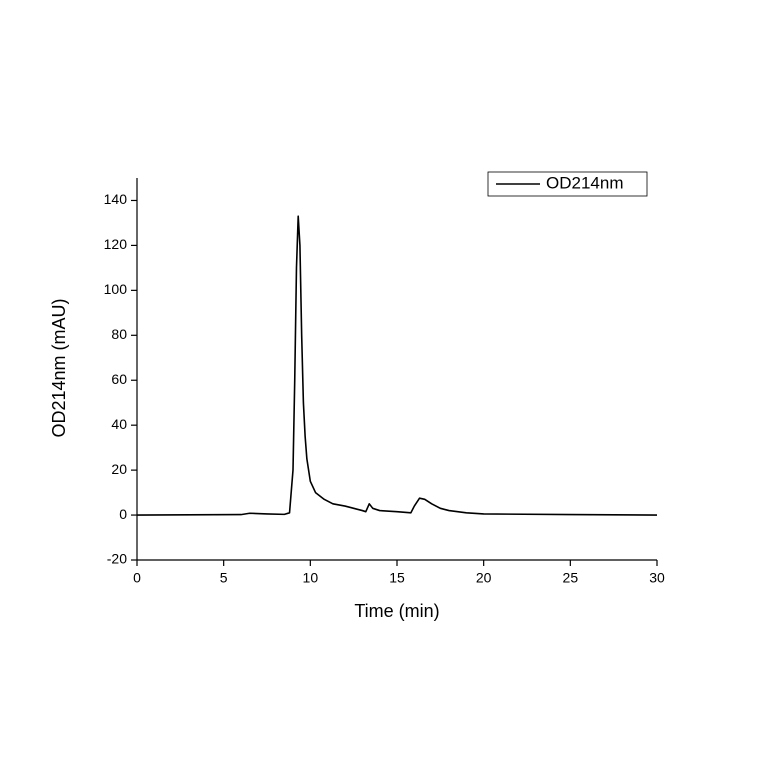  Describe the element at coordinates (119, 469) in the screenshot. I see `y-tick-label: 20` at that location.